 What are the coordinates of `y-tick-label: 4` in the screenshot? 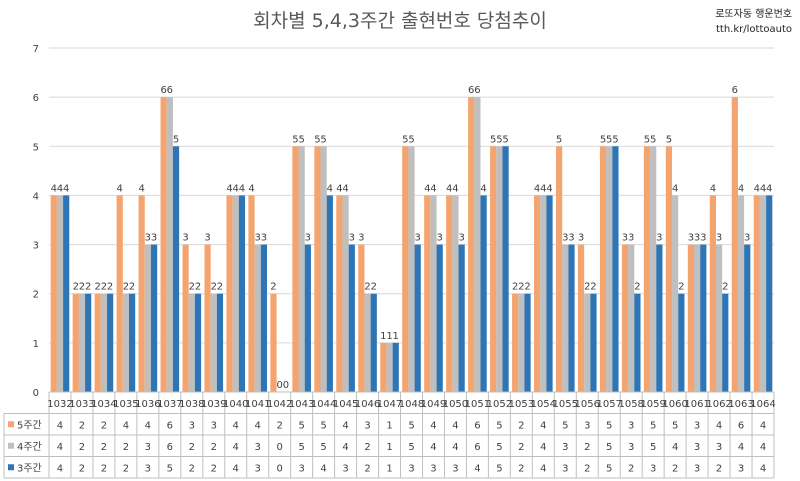 It's located at (36, 196).